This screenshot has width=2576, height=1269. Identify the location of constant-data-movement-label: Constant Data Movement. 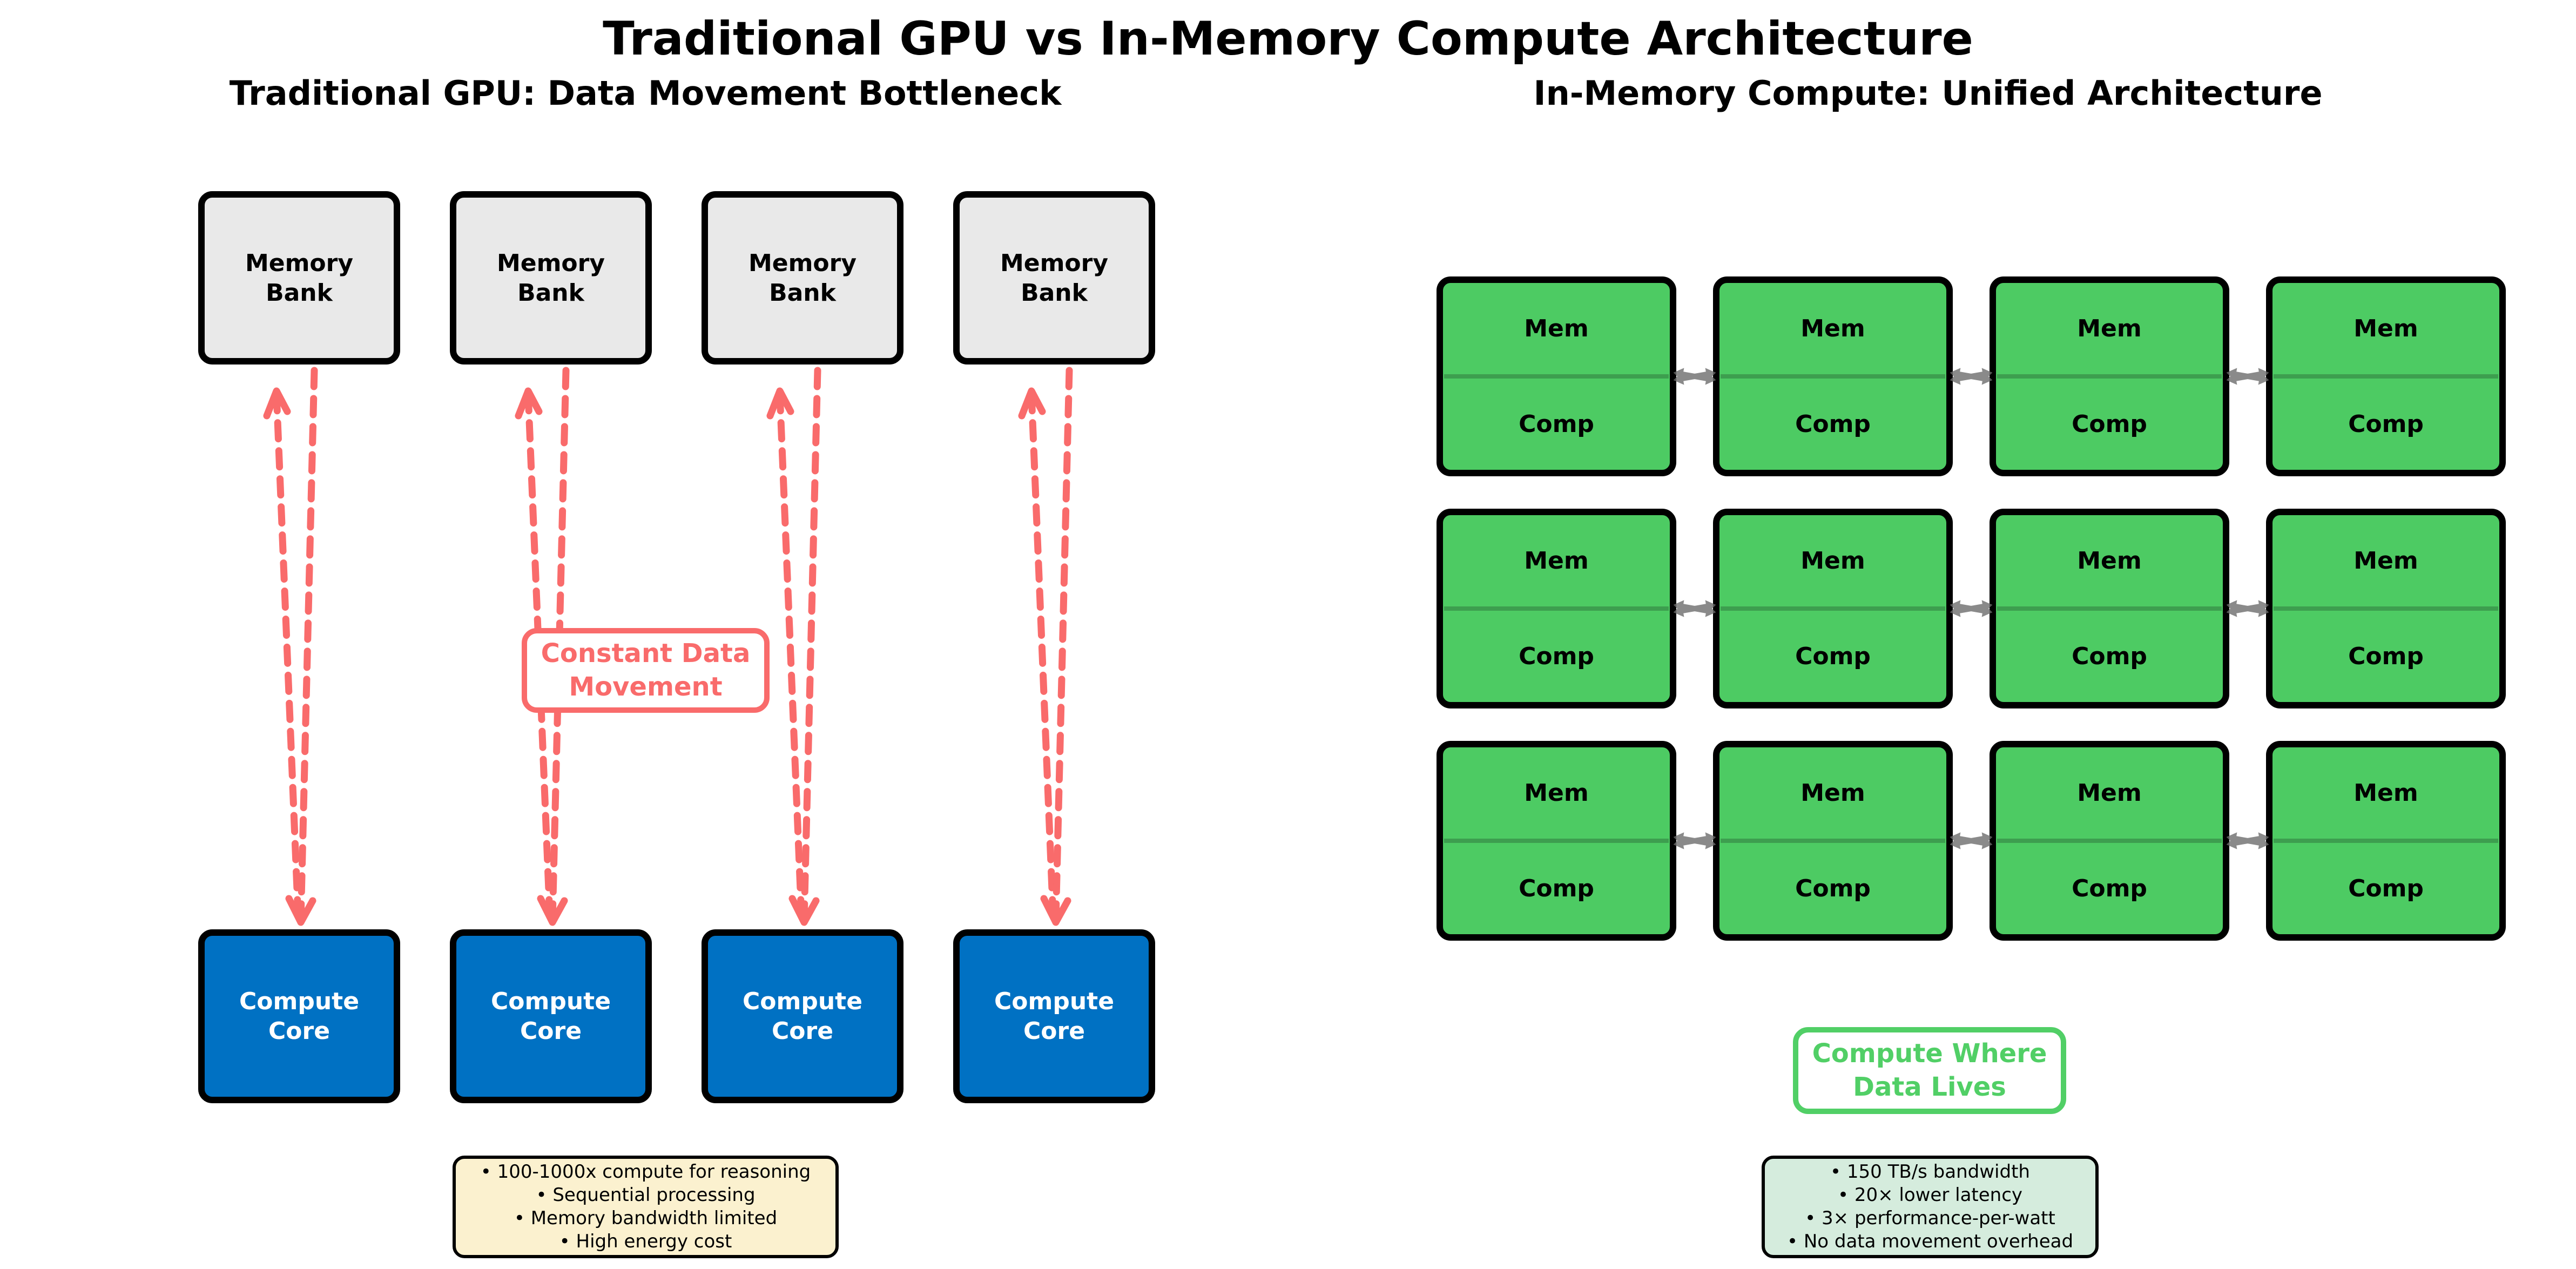
(646, 671).